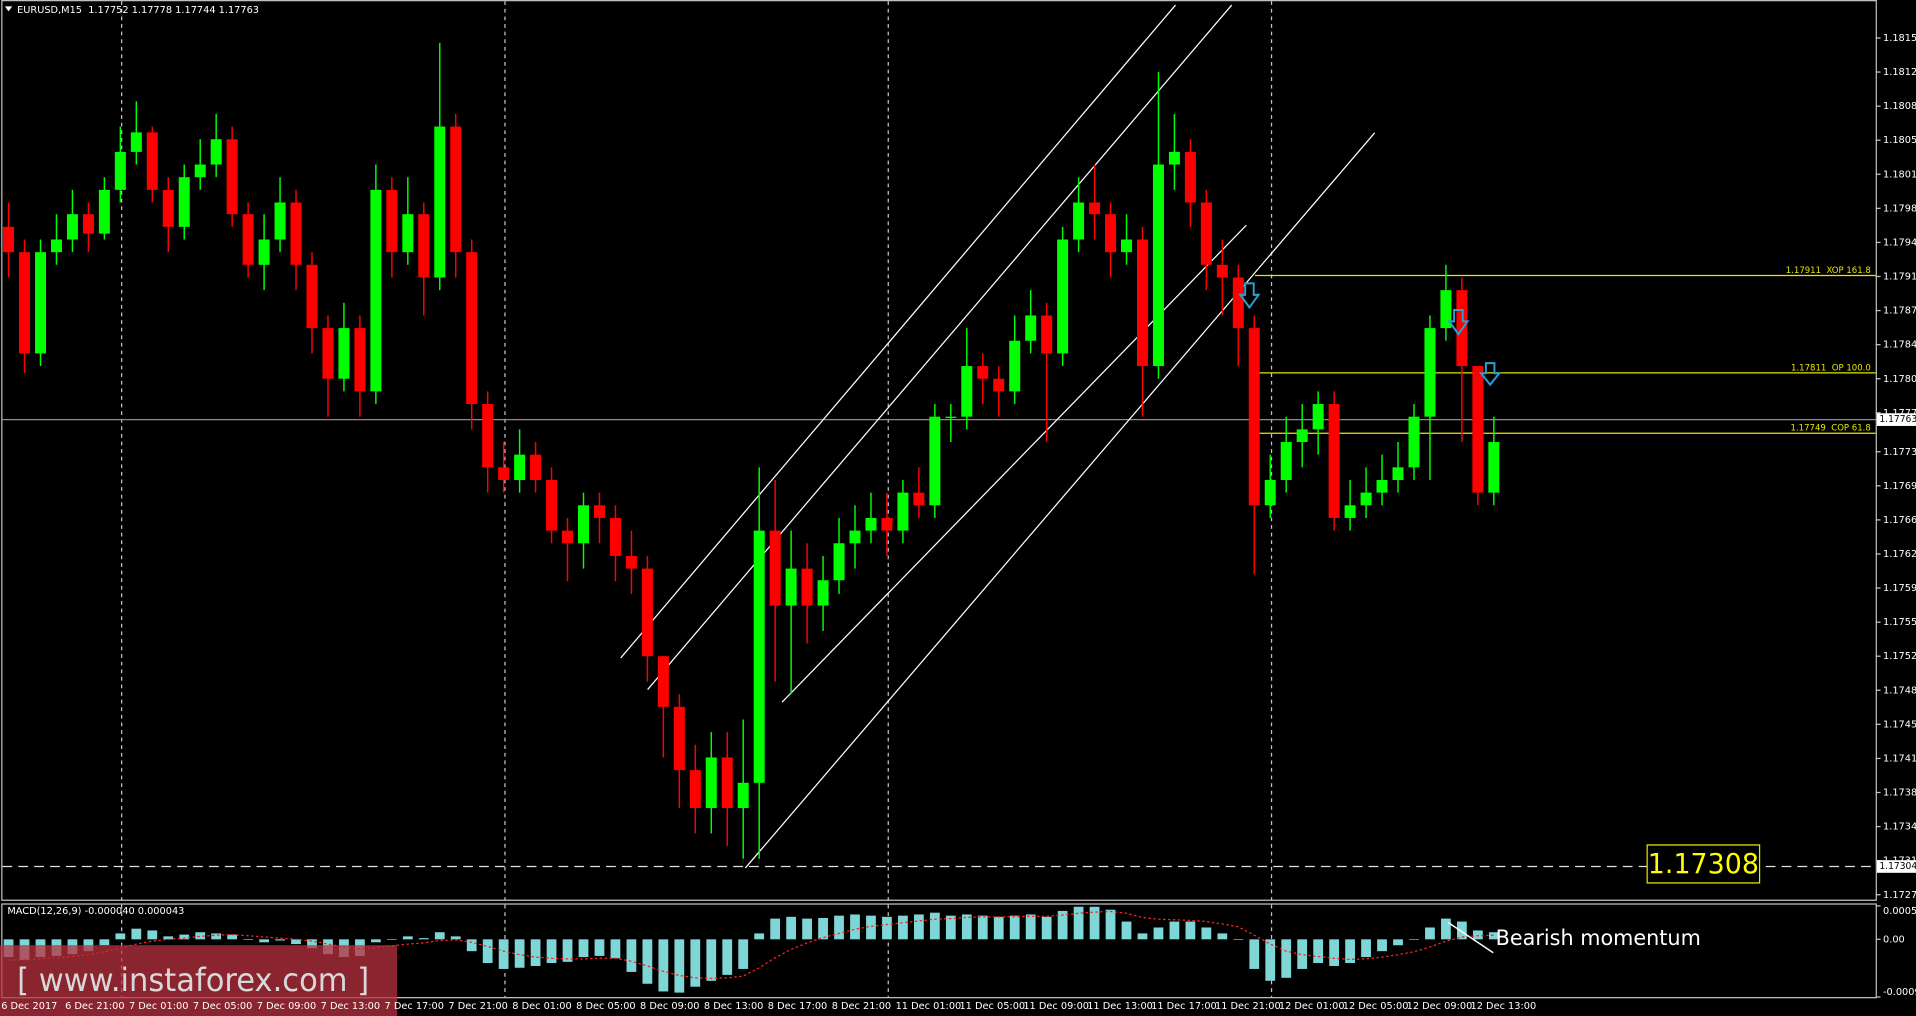 The height and width of the screenshot is (1016, 1916). I want to click on level-tag, so click(1896, 866).